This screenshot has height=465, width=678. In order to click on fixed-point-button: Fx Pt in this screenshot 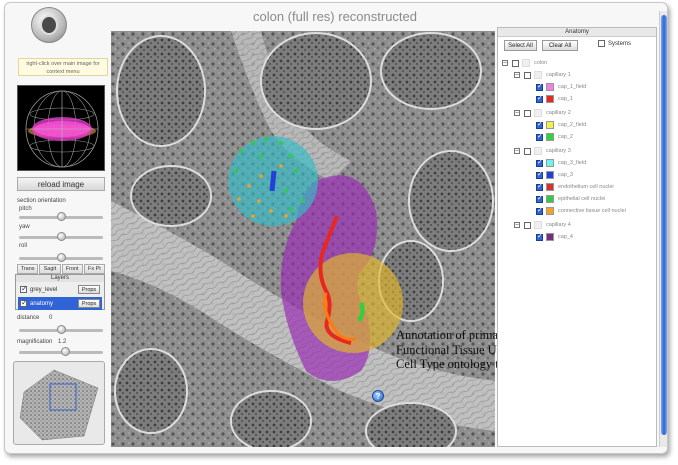, I will do `click(94, 269)`.